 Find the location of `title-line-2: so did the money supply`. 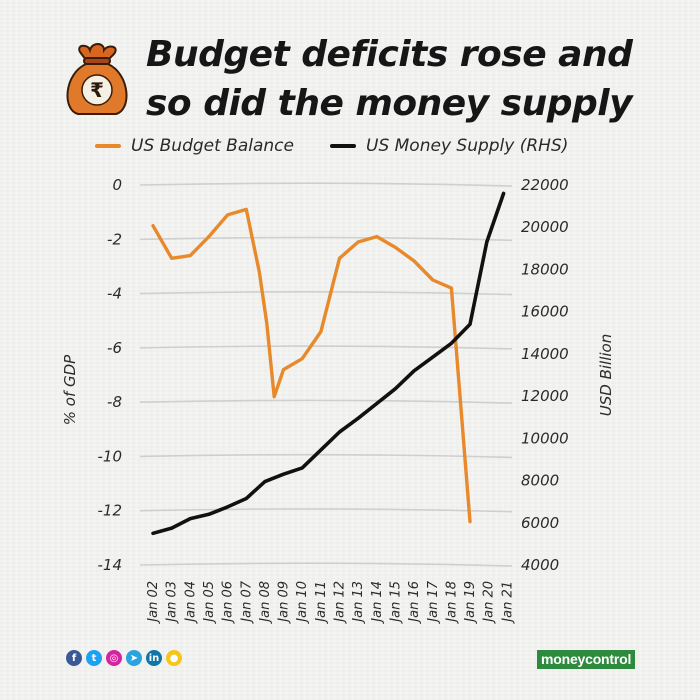

title-line-2: so did the money supply is located at coordinates (389, 103).